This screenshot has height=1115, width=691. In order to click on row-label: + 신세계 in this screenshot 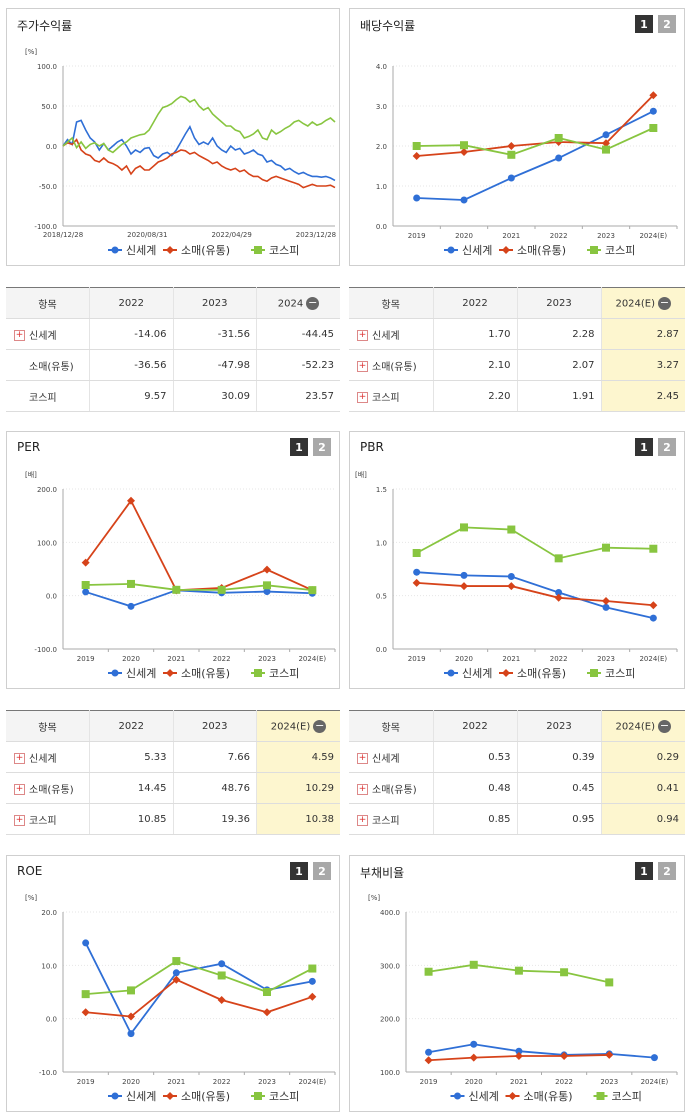, I will do `click(391, 334)`.